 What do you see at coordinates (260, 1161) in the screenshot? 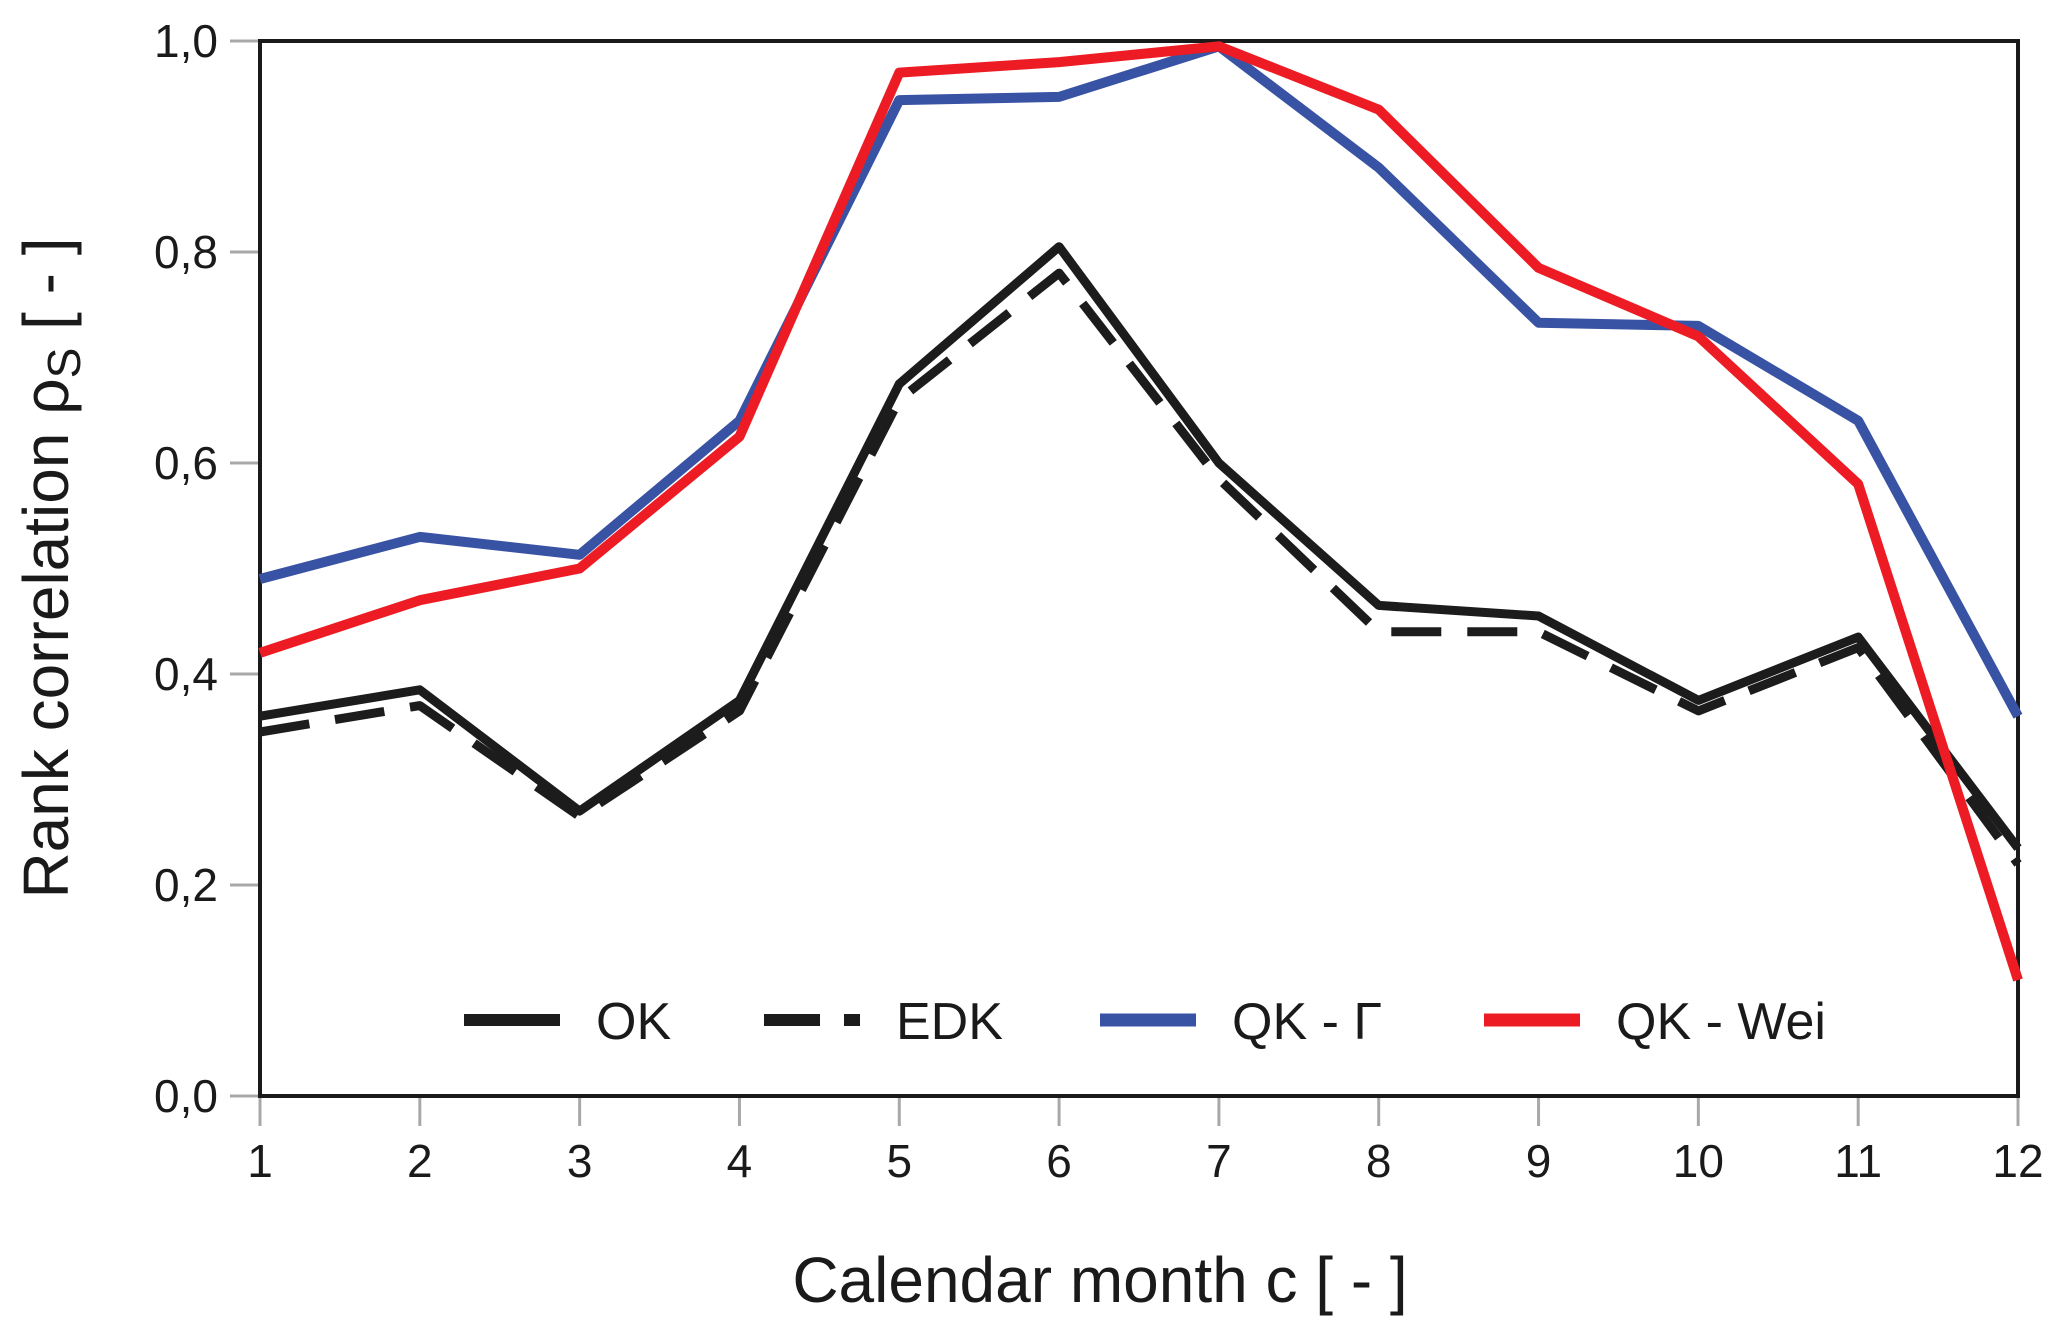
I see `x-tick-label: 1` at bounding box center [260, 1161].